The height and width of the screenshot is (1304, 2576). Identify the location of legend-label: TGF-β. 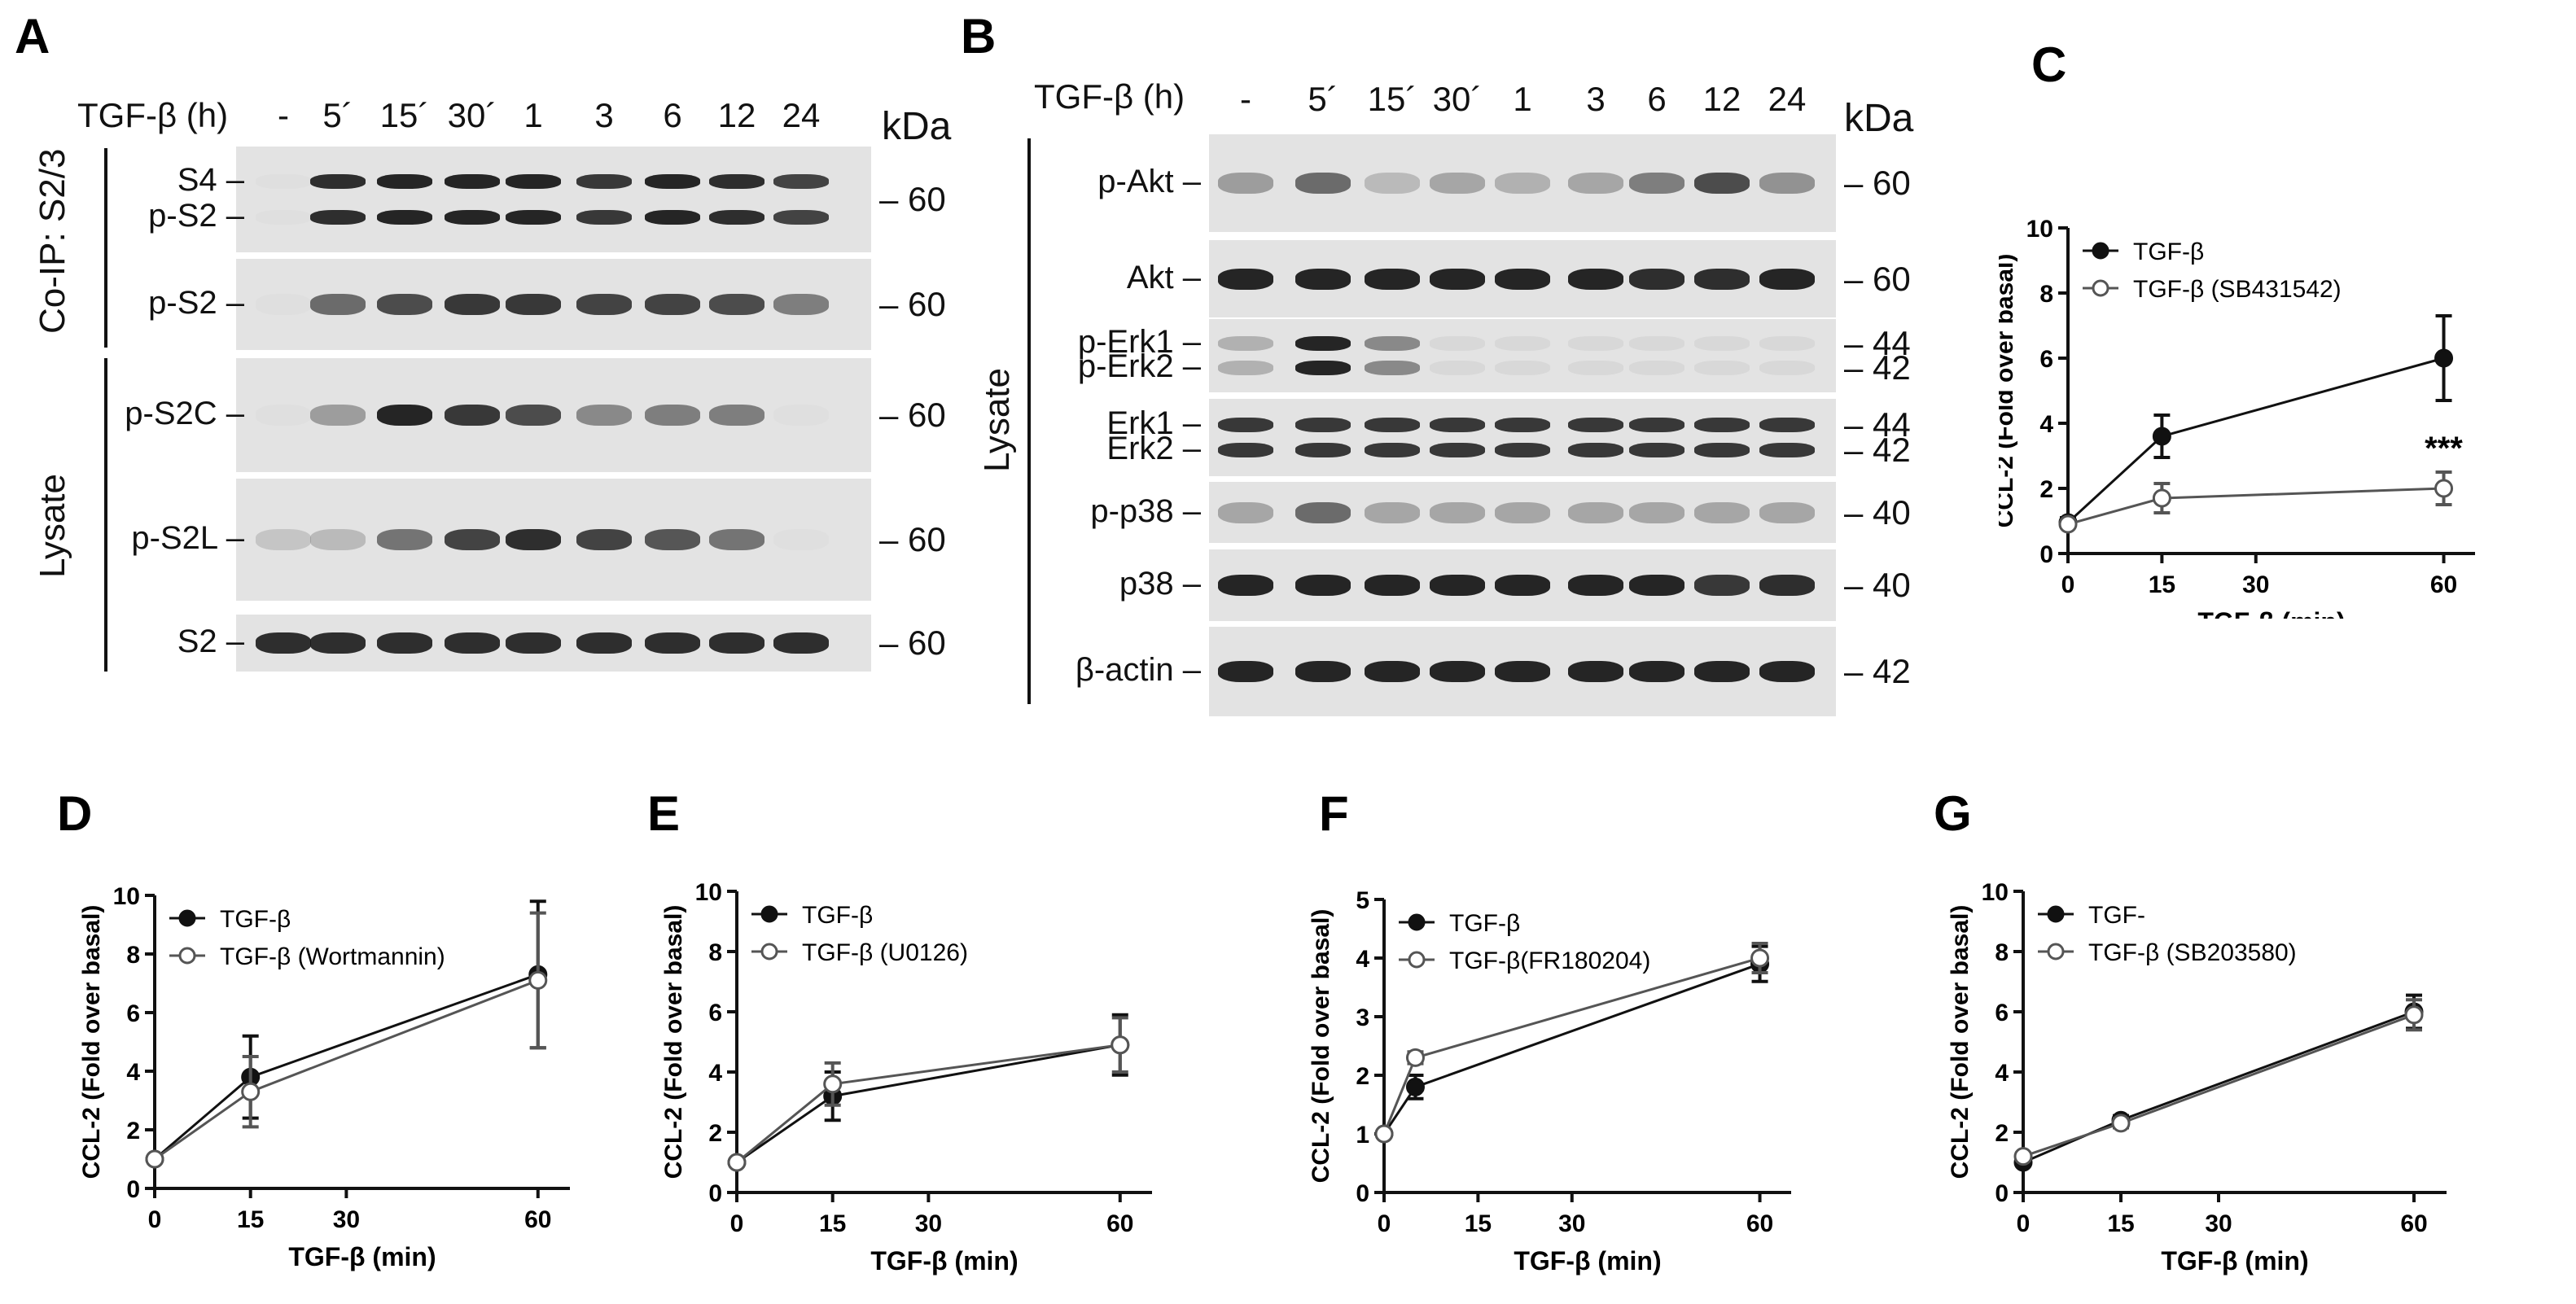
(2168, 251).